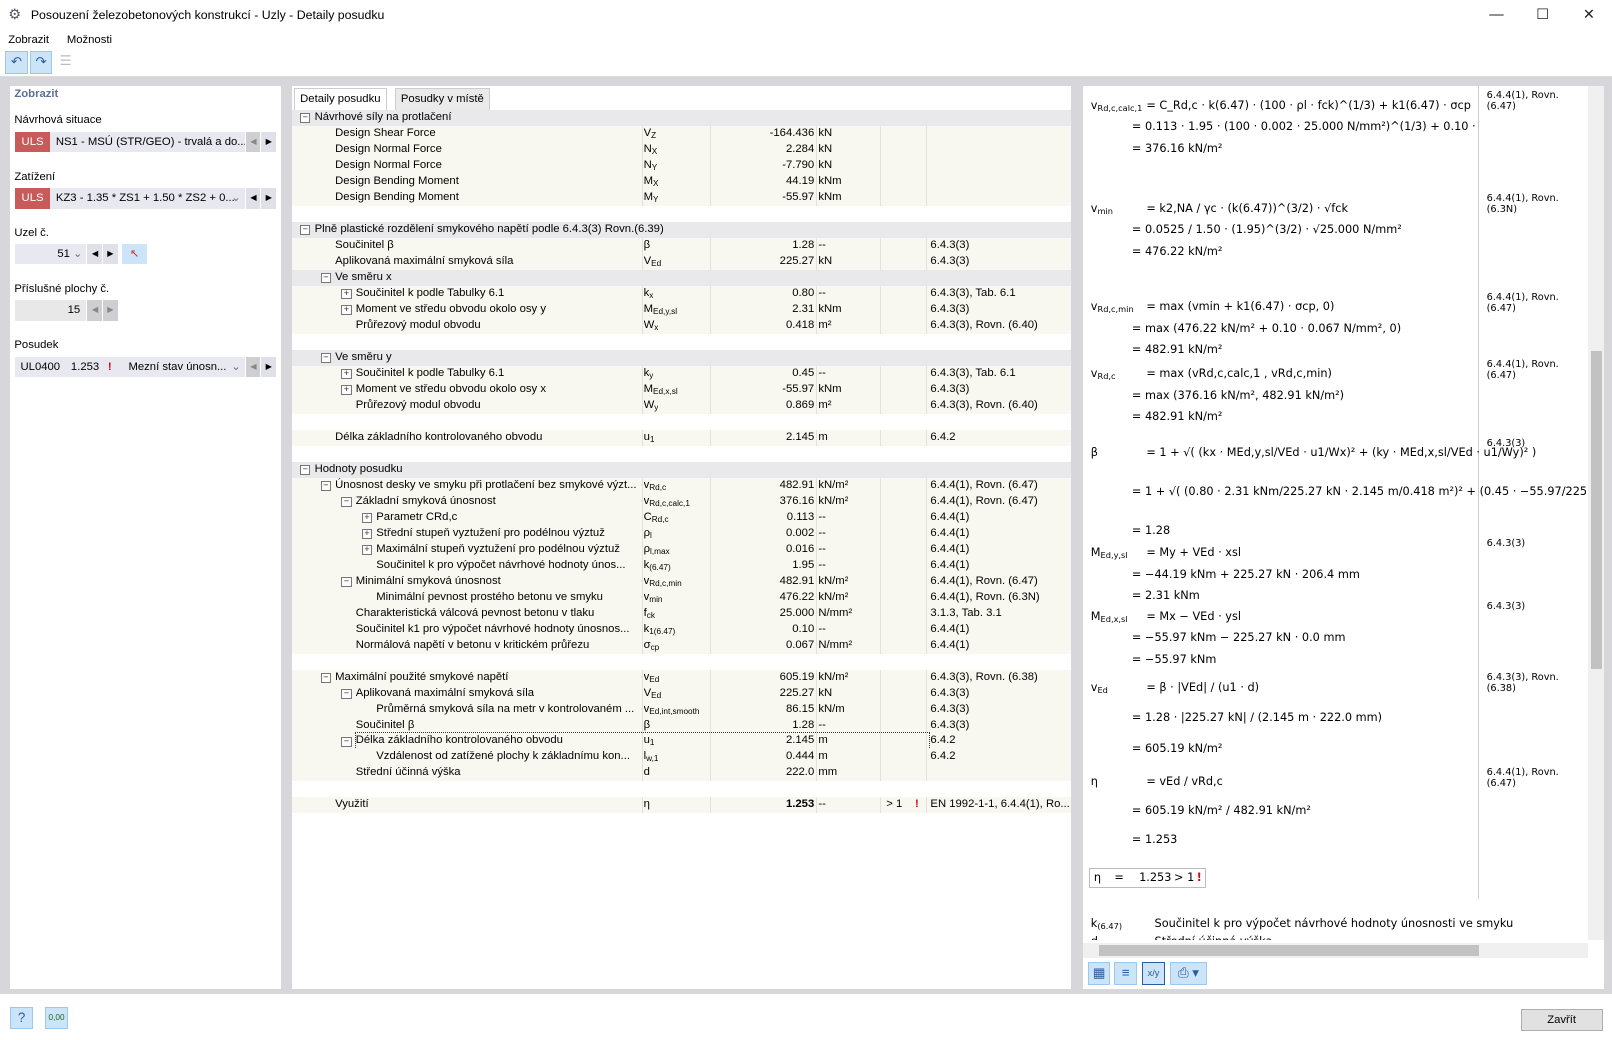  I want to click on vertical-scrollbar, so click(1596, 513).